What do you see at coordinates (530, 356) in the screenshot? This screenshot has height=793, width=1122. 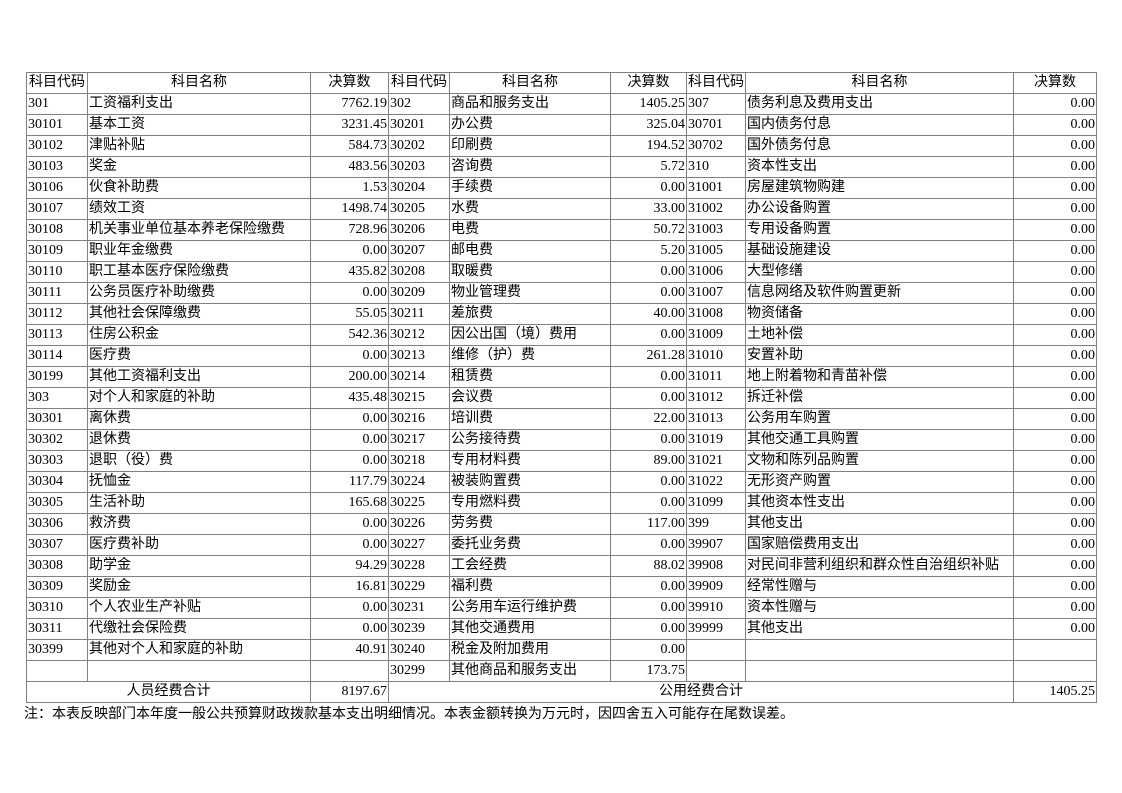 I see `cell-name: 维修（护）费` at bounding box center [530, 356].